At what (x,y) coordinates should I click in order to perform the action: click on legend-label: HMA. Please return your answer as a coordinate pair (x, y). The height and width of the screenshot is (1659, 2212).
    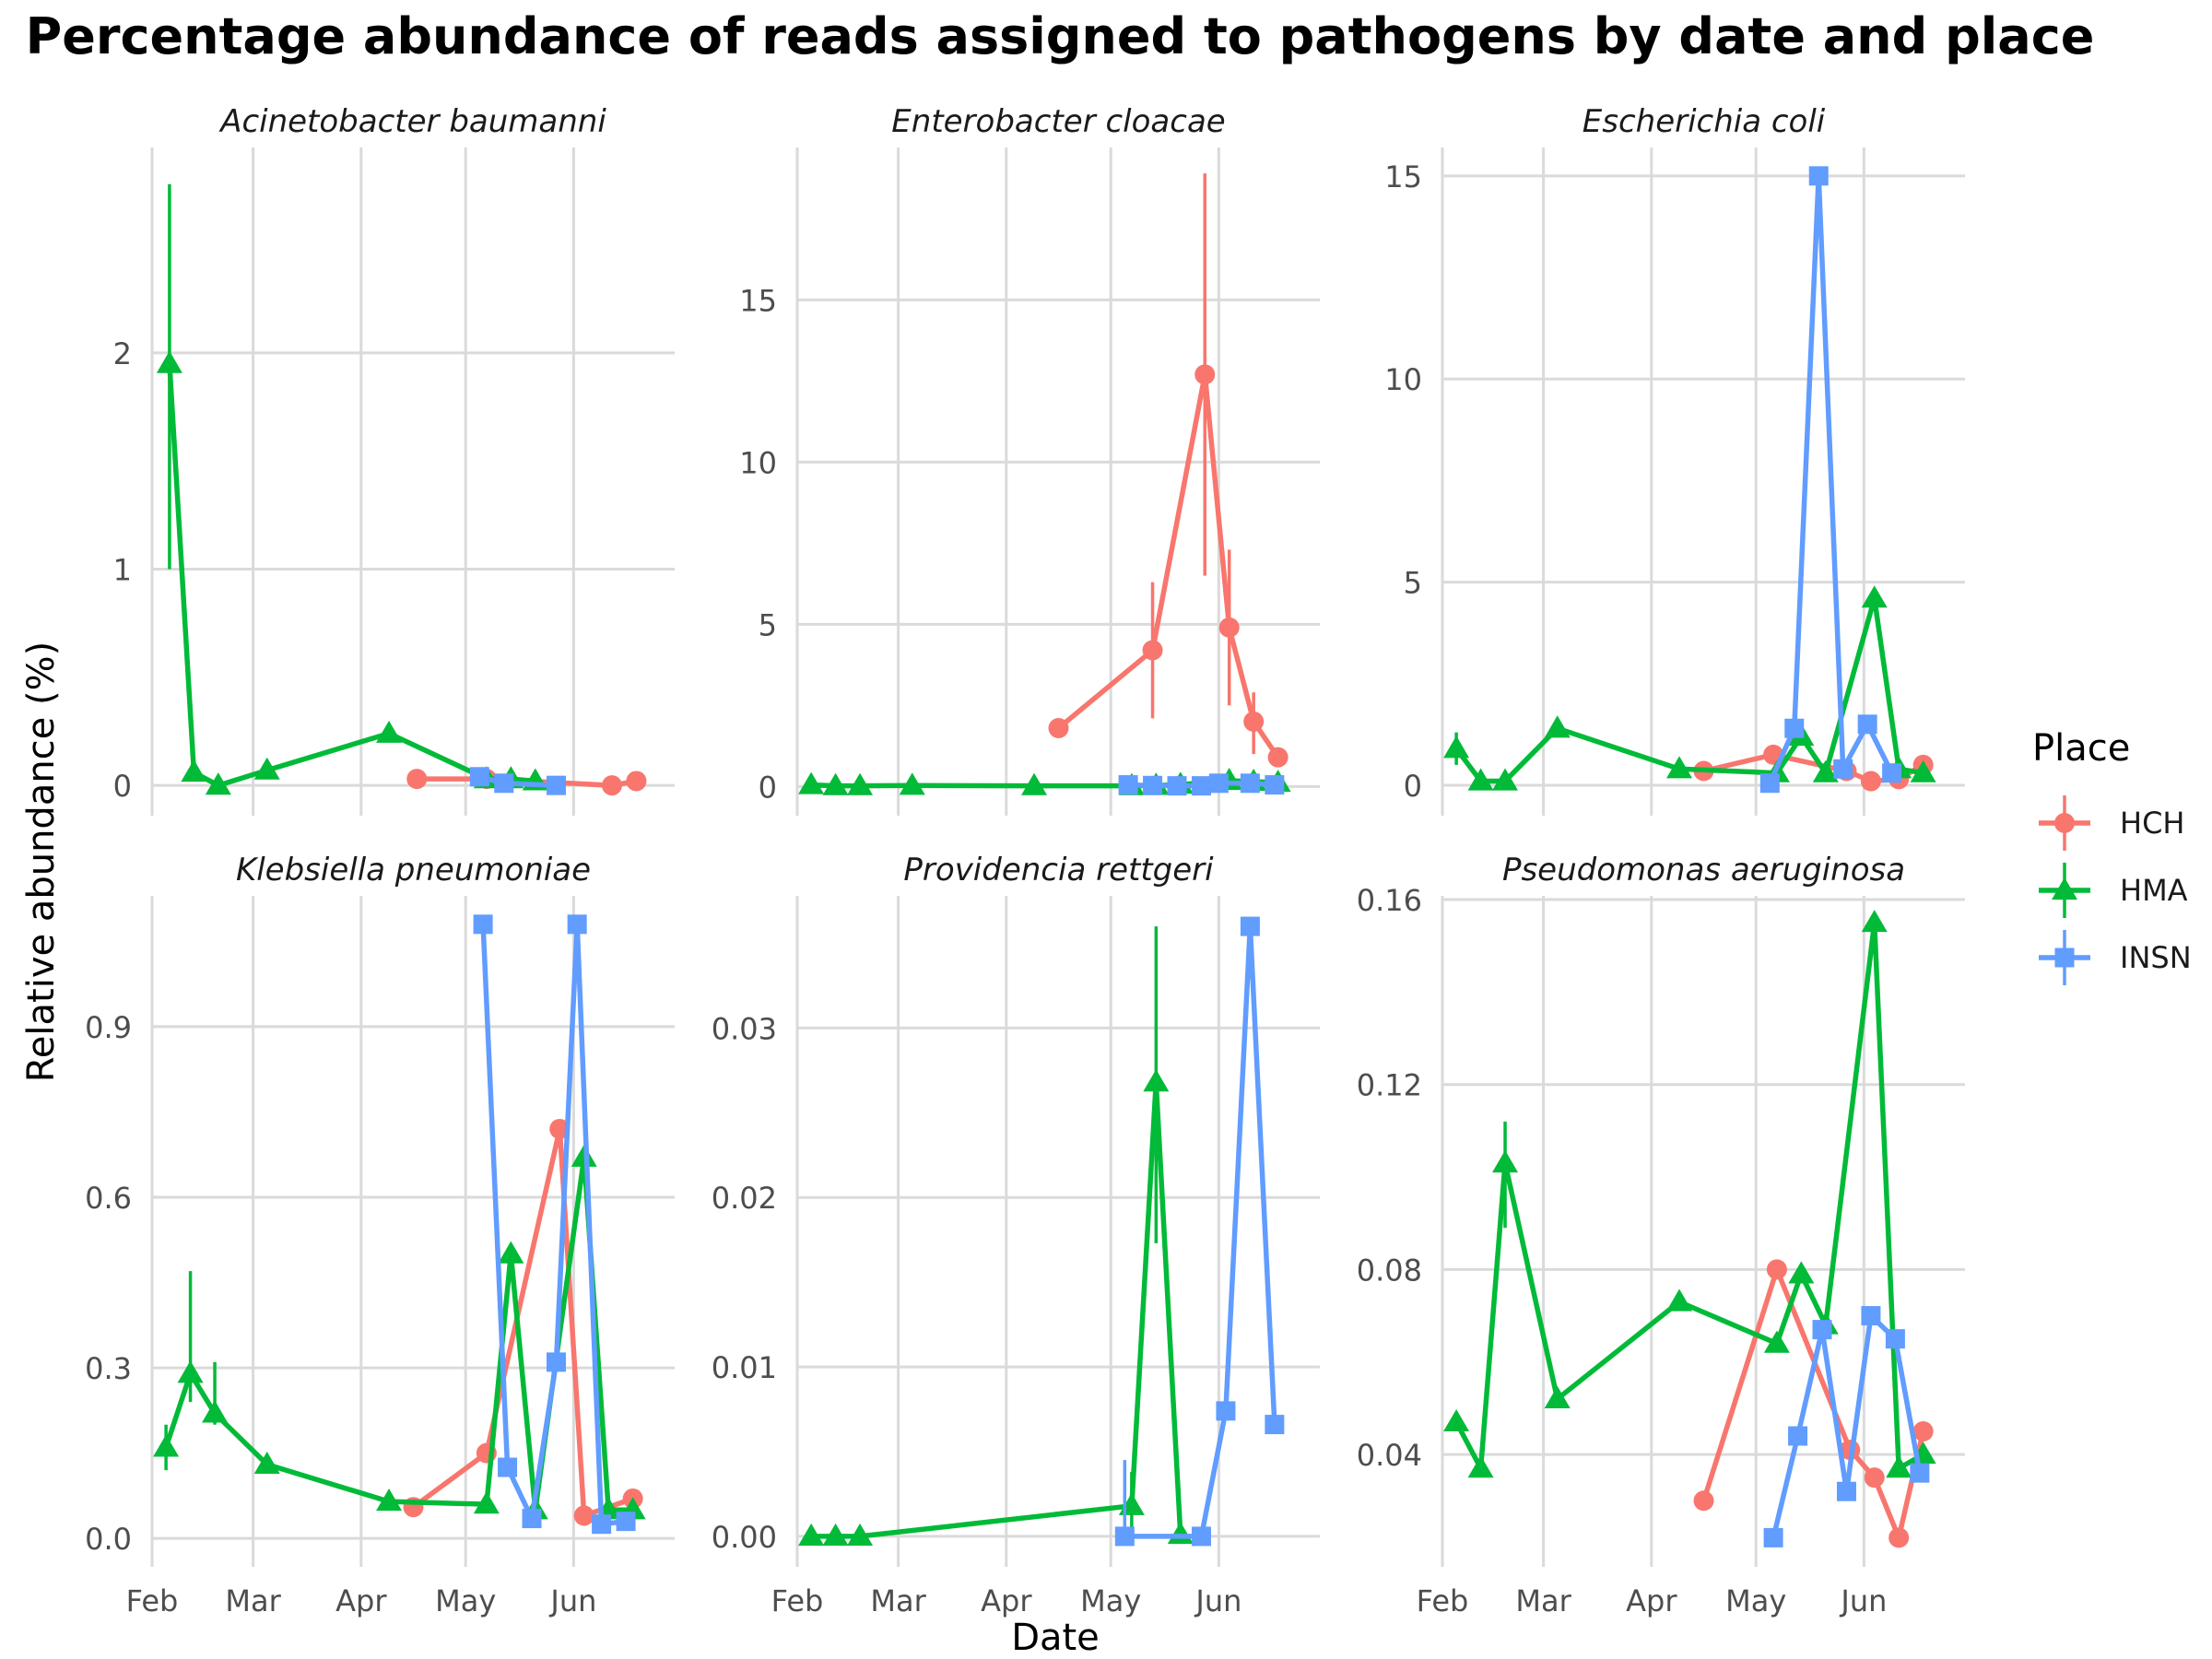
    Looking at the image, I should click on (2154, 890).